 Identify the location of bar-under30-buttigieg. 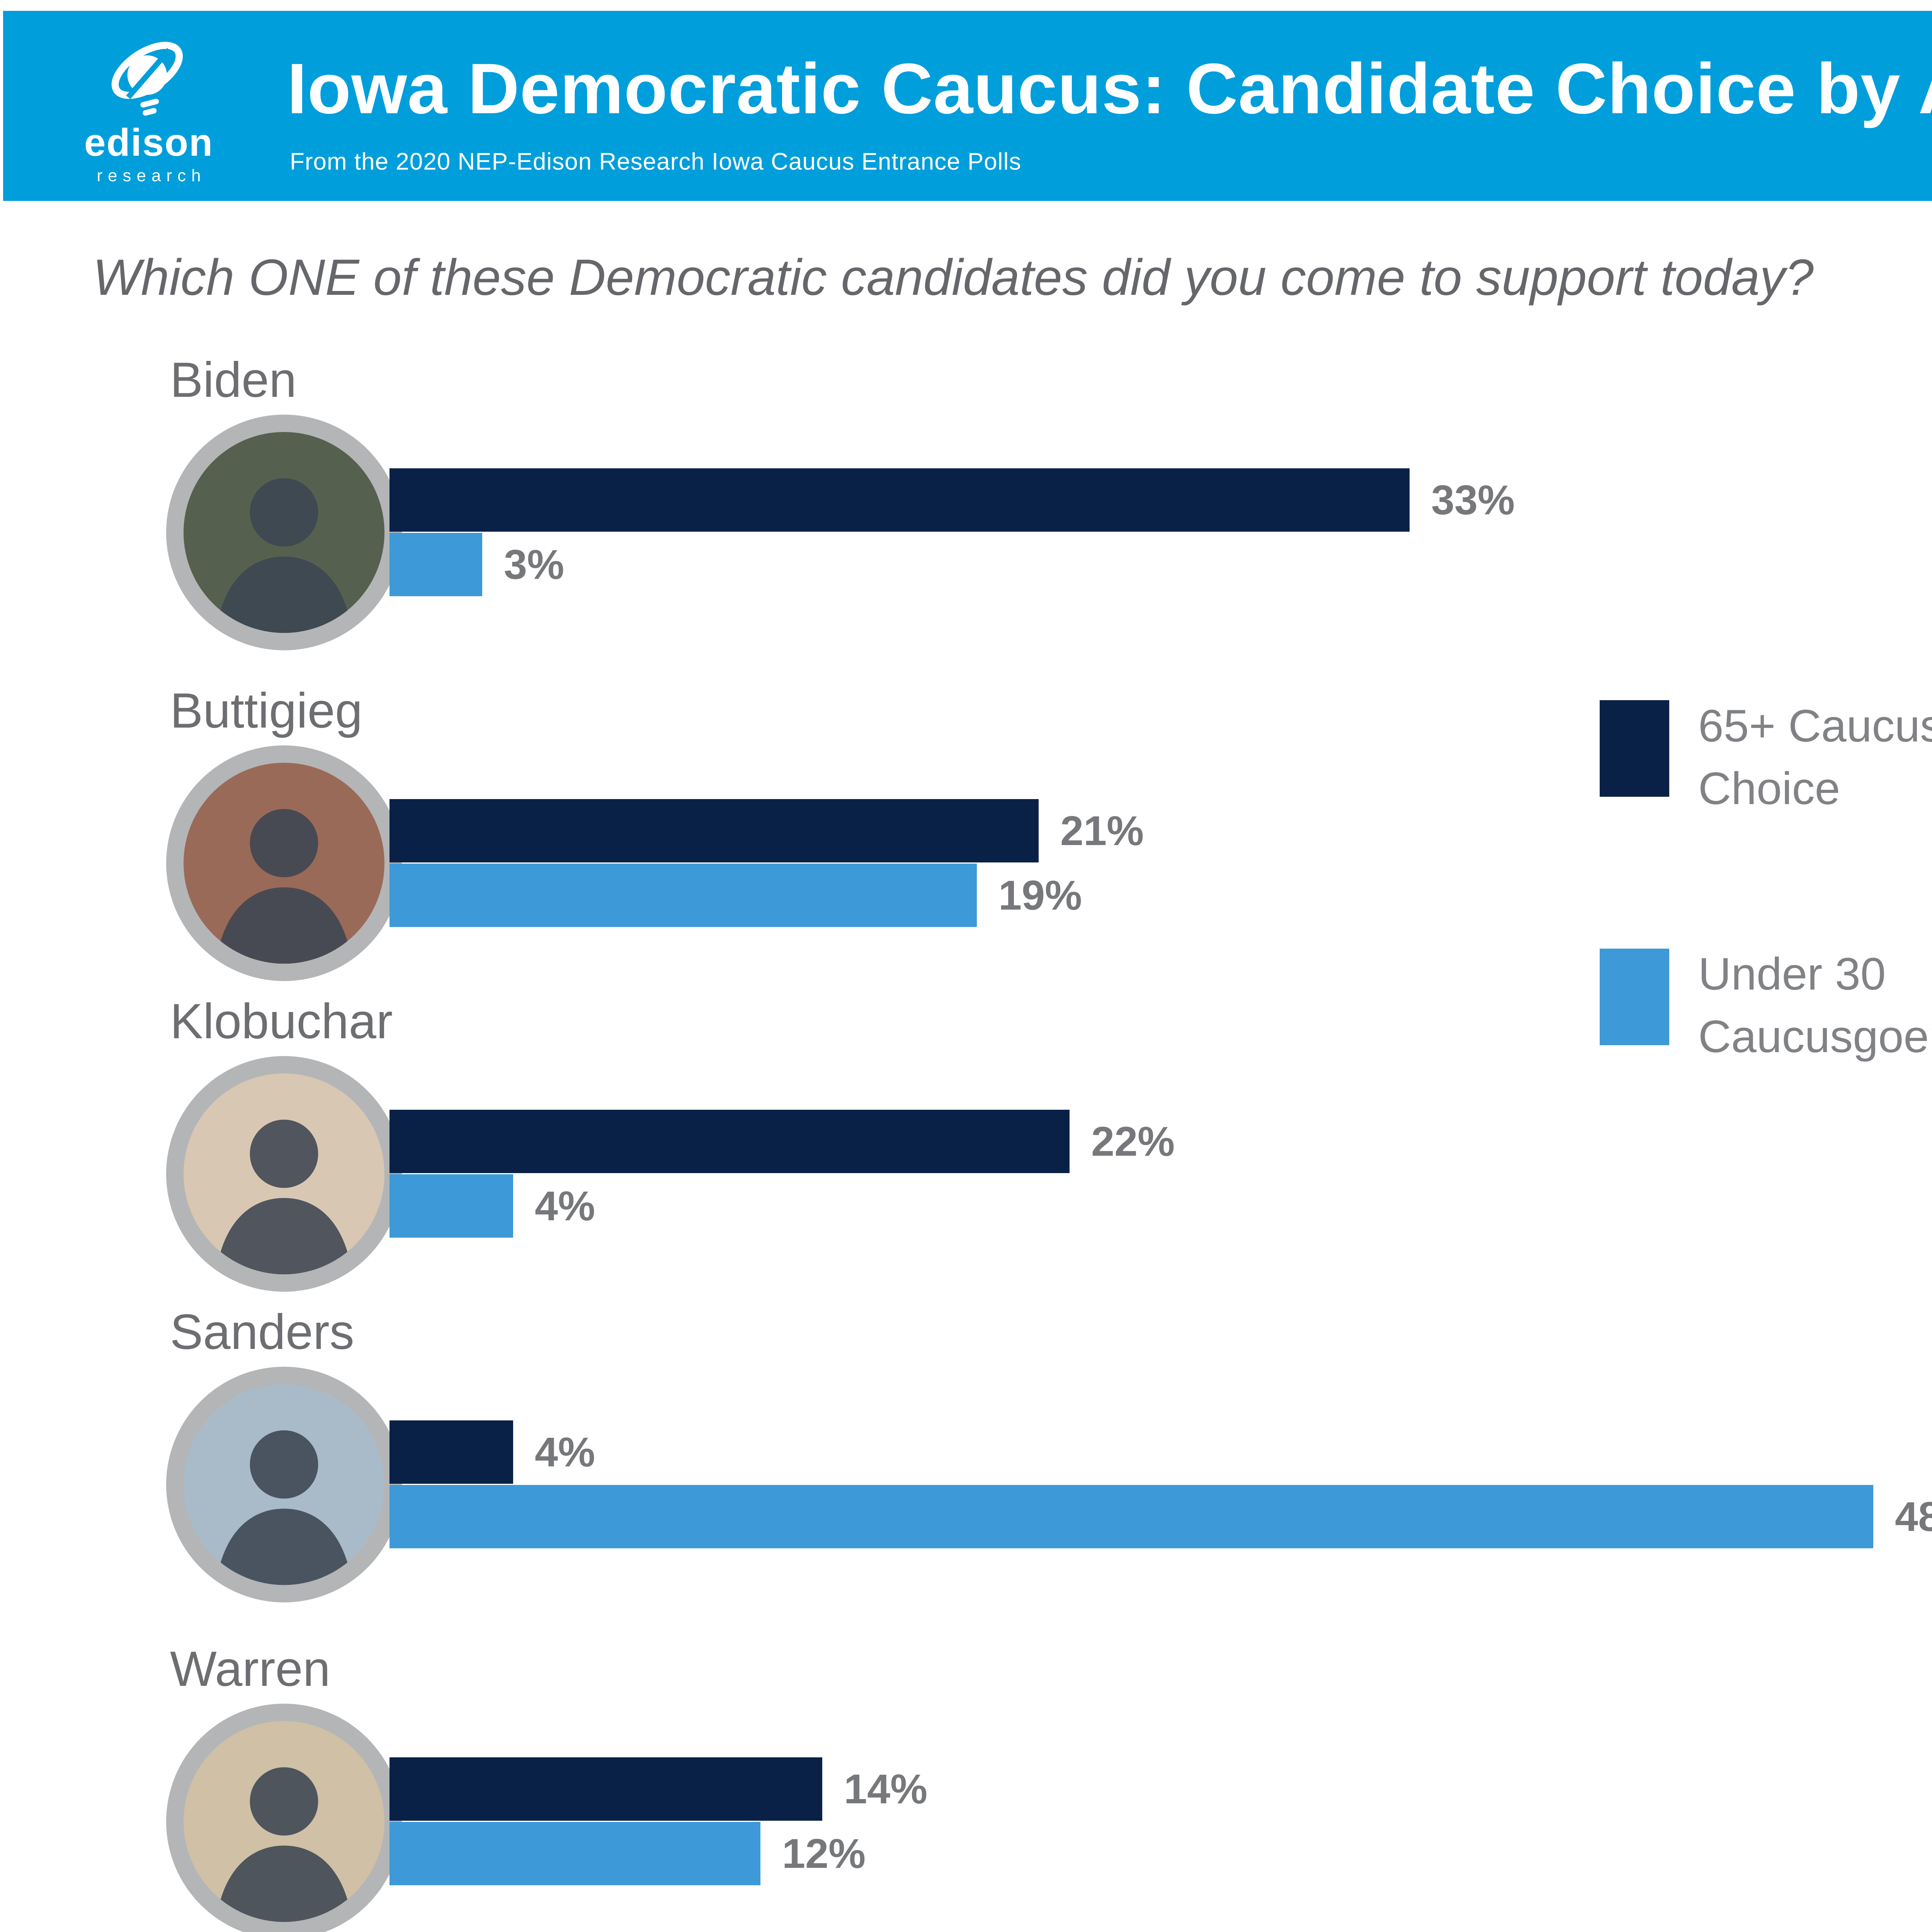
(683, 896).